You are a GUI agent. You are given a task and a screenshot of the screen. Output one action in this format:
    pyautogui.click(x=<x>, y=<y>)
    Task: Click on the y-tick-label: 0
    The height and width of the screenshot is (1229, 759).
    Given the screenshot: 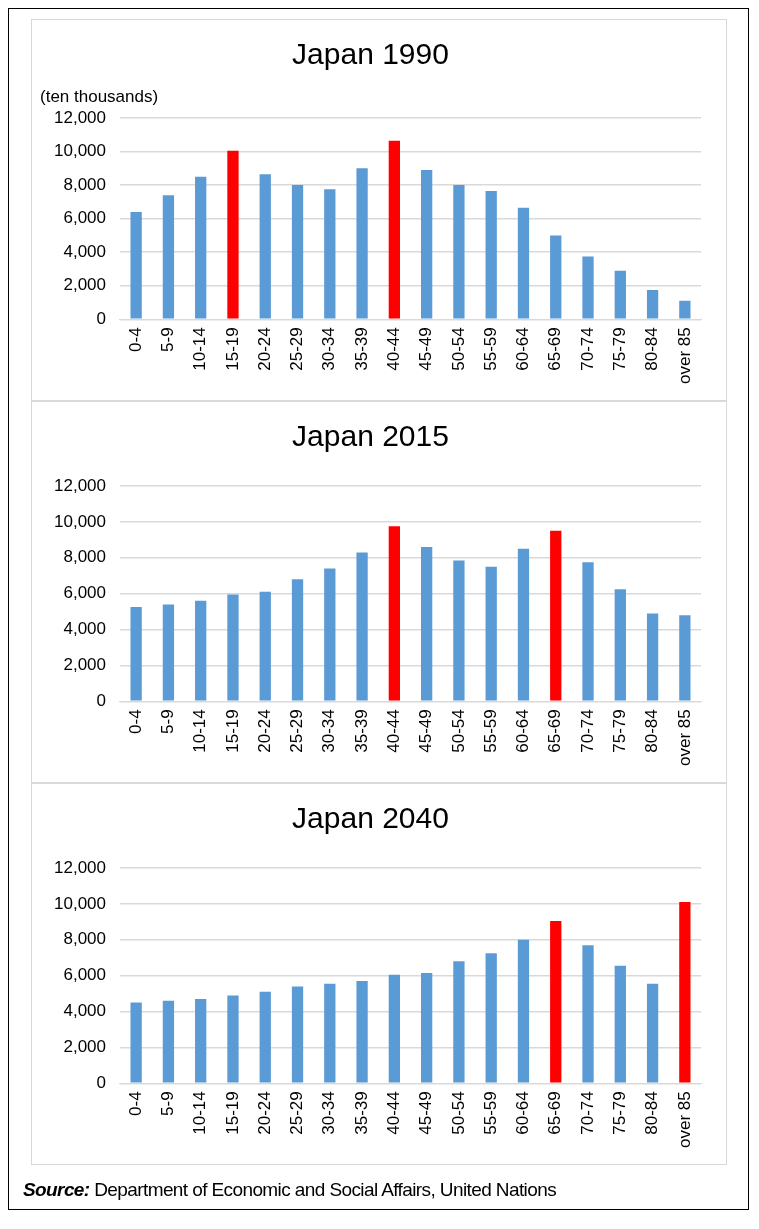 What is the action you would take?
    pyautogui.click(x=101, y=1082)
    